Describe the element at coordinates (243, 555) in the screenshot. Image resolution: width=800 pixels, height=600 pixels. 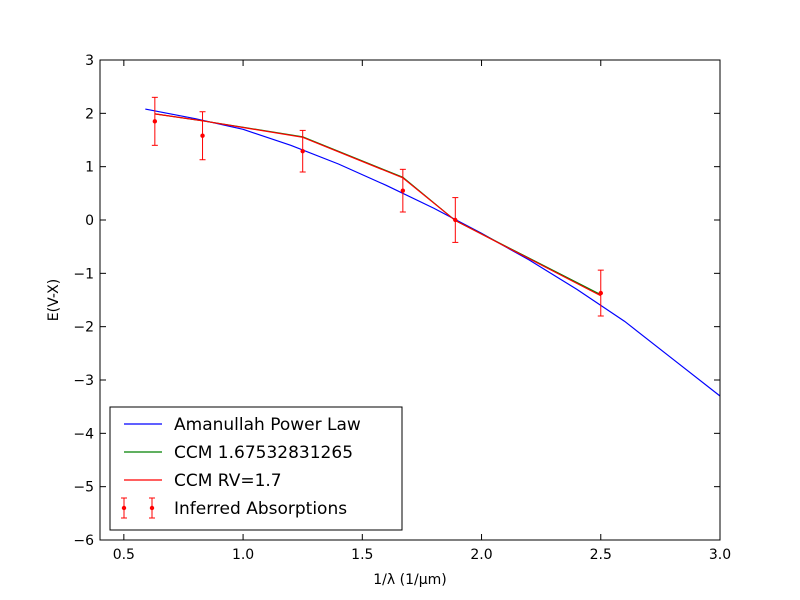
I see `x-tick-label: 1.0` at that location.